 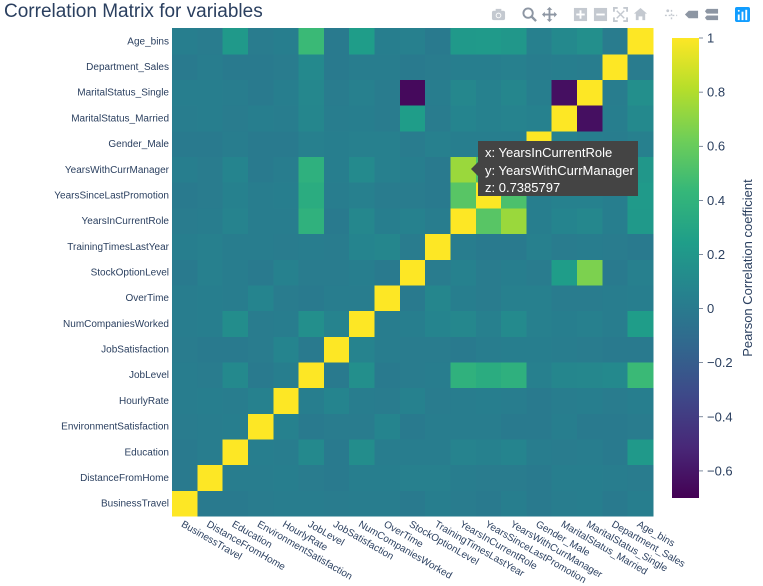 What do you see at coordinates (580, 14) in the screenshot?
I see `zoom-in-icon` at bounding box center [580, 14].